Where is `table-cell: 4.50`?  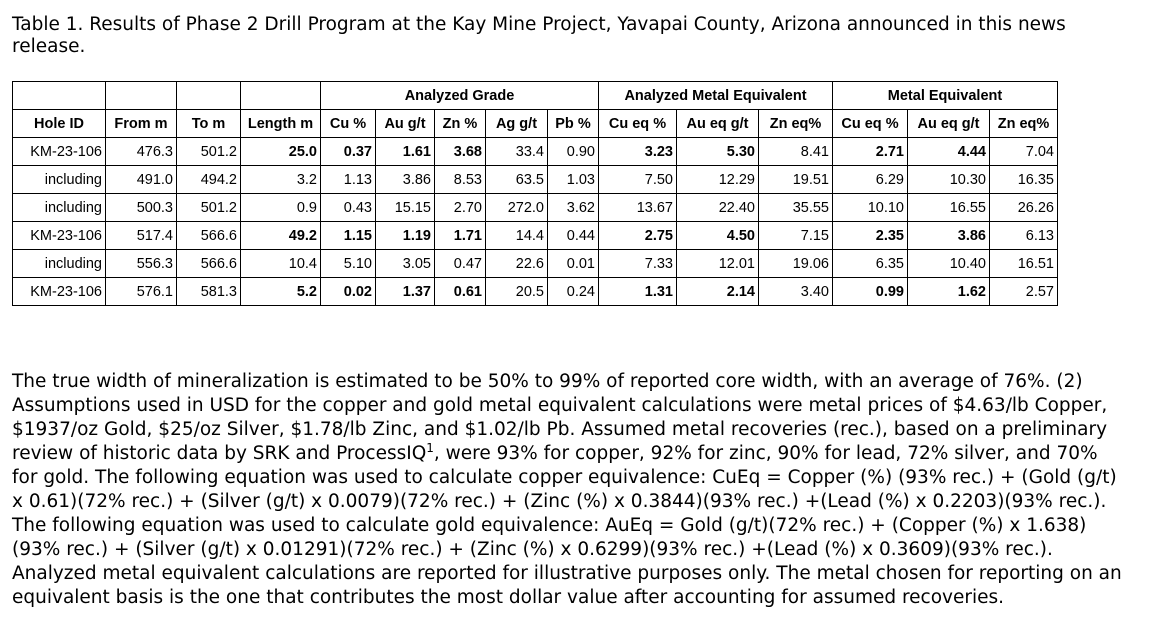 table-cell: 4.50 is located at coordinates (717, 235).